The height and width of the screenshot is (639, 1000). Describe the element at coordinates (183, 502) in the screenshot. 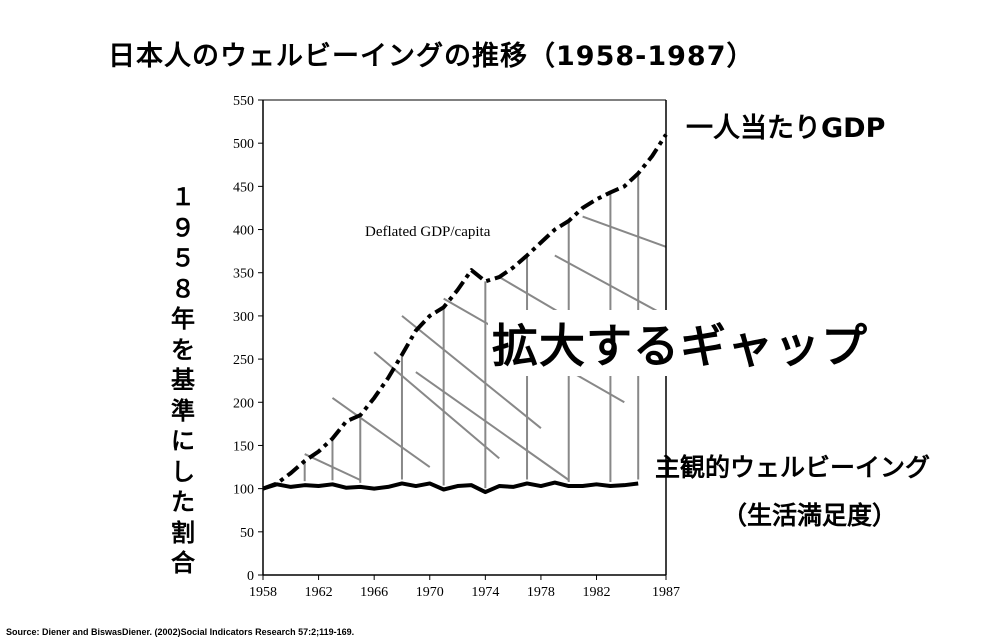

I see `y-axis-label-char: た` at that location.